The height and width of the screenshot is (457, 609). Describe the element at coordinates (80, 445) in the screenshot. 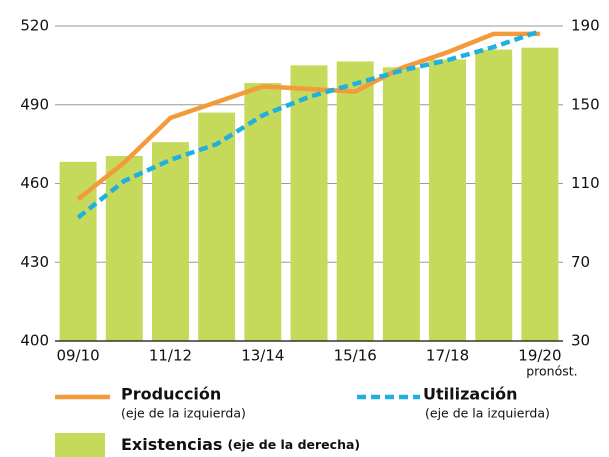

I see `legend-swatch` at that location.